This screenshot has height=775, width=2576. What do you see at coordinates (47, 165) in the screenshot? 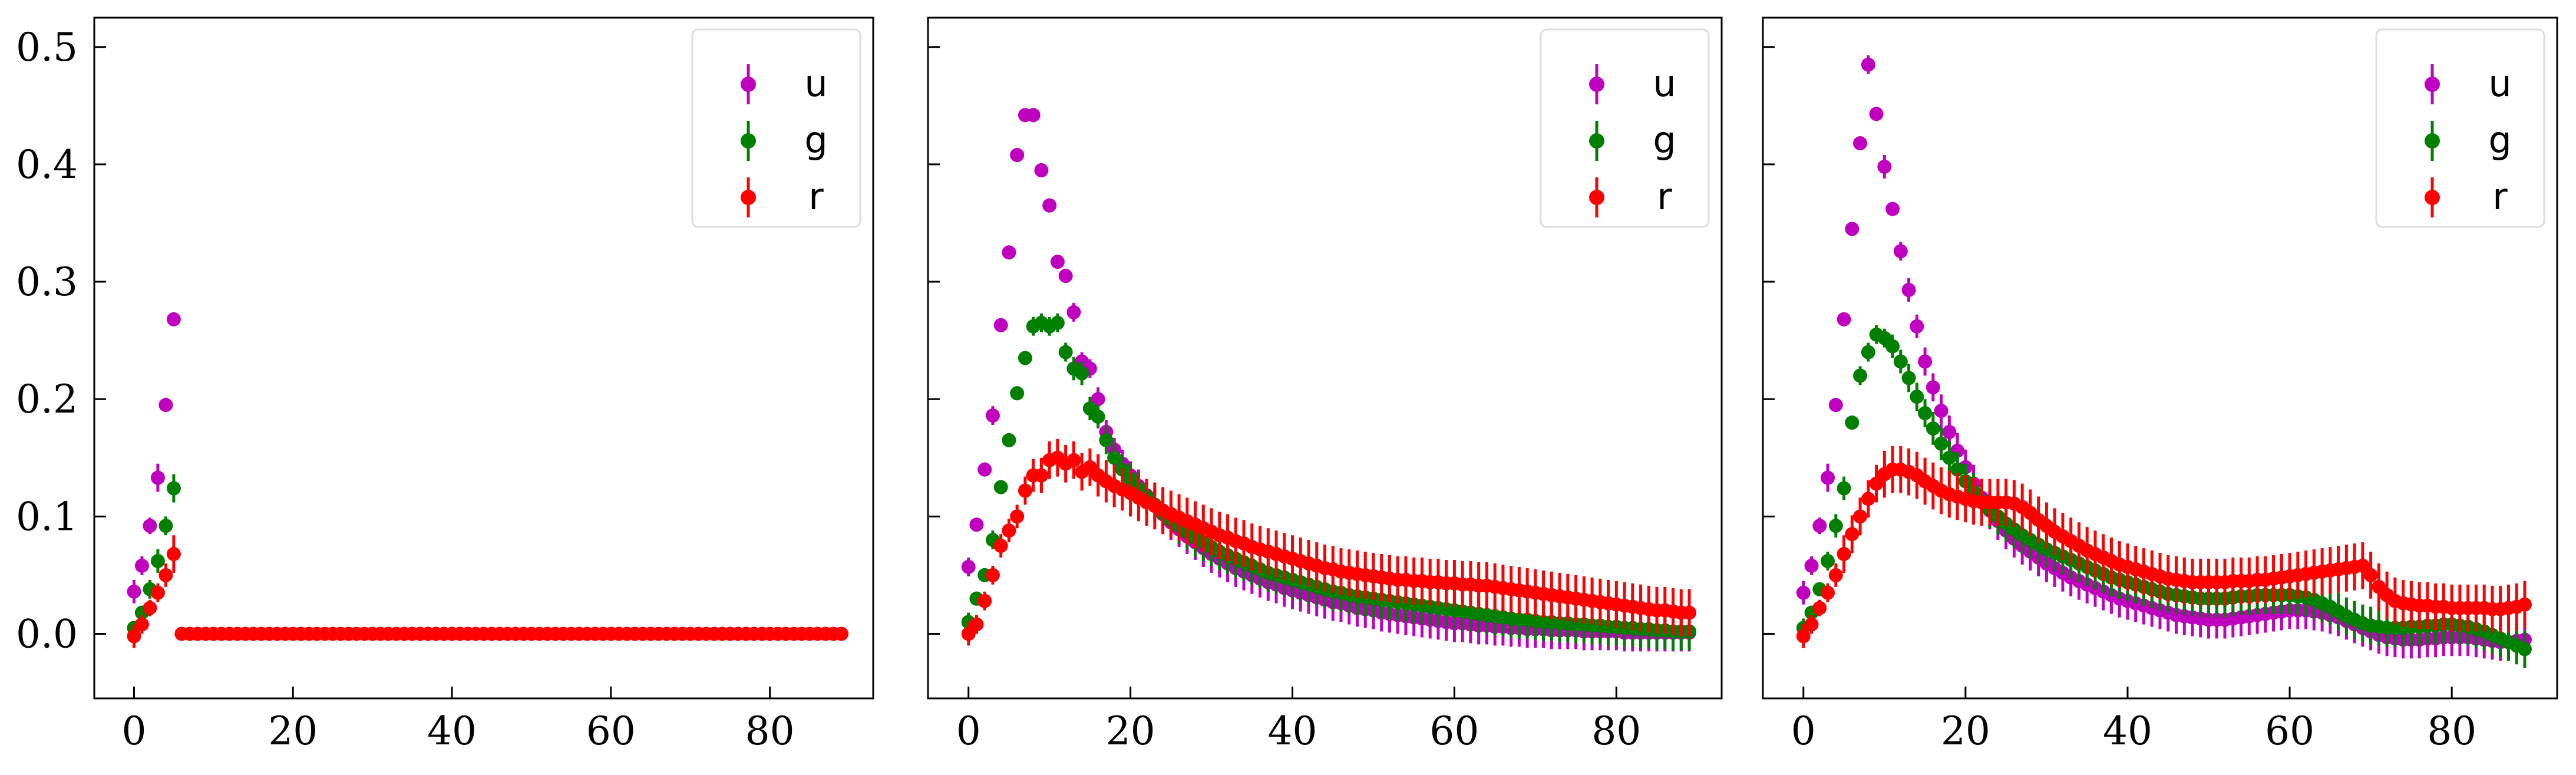
I see `y-tick-label: 0.4` at bounding box center [47, 165].